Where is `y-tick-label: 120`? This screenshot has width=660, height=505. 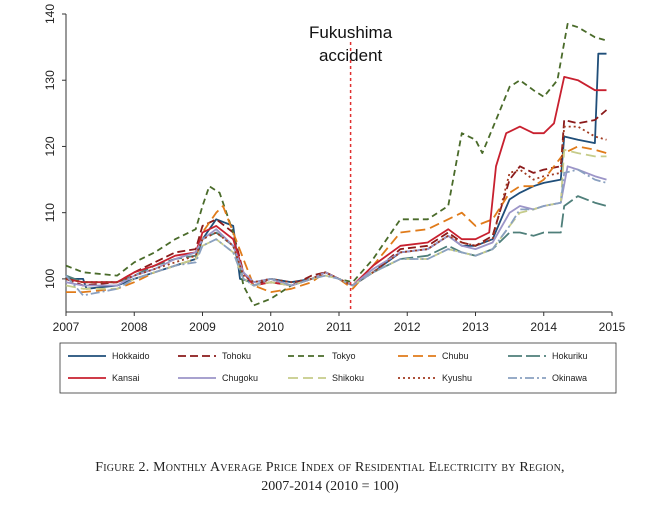 y-tick-label: 120 is located at coordinates (50, 146).